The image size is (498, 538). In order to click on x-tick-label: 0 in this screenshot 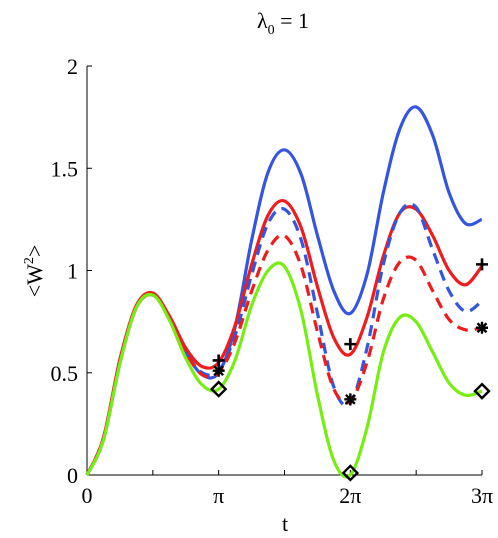, I will do `click(87, 495)`.